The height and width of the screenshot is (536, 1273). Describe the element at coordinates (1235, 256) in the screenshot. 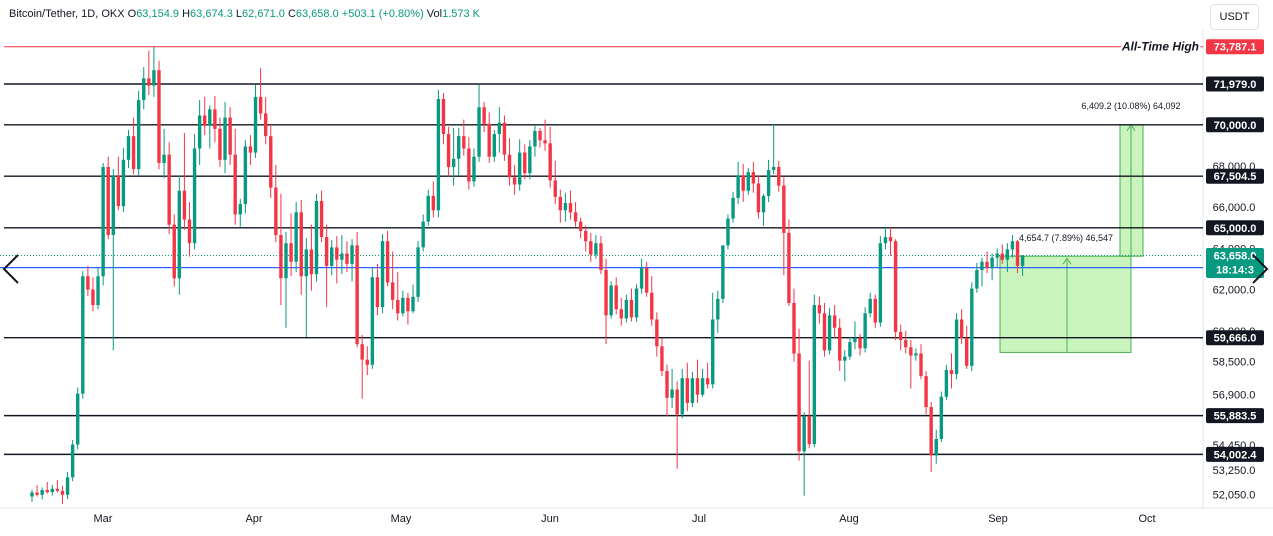

I see `current-price-tag-label: 63,658.0` at that location.